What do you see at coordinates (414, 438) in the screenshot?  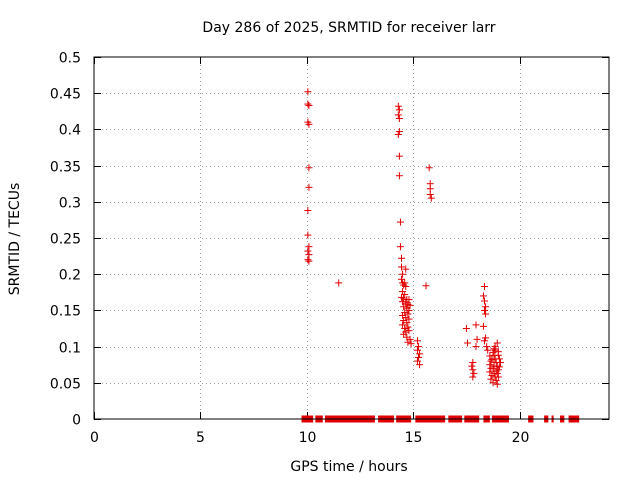 I see `x-tick-label: 15` at bounding box center [414, 438].